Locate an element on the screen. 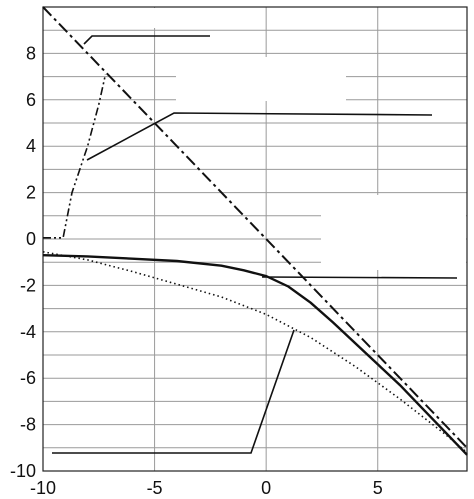 The image size is (474, 499). series-line-dash-dot-dot is located at coordinates (75, 156).